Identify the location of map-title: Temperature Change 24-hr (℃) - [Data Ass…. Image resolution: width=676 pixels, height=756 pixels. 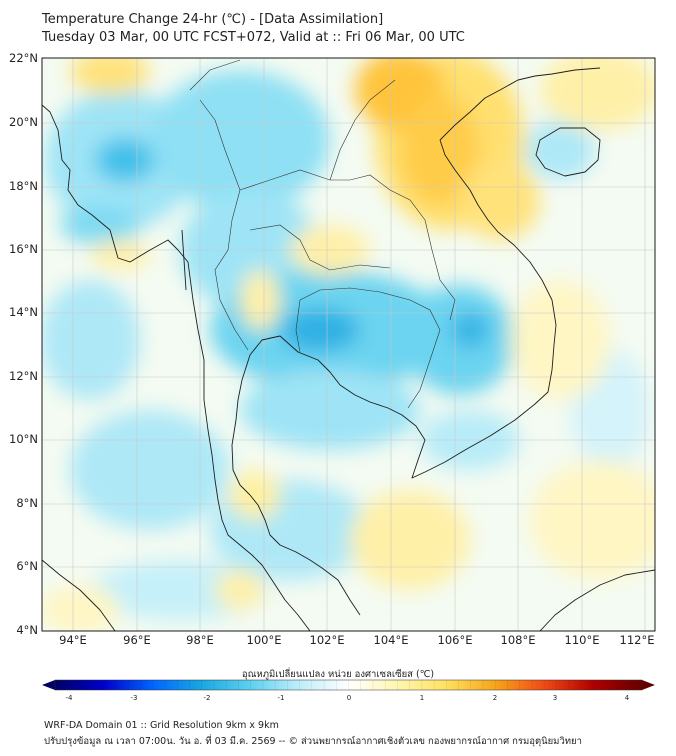
(213, 19).